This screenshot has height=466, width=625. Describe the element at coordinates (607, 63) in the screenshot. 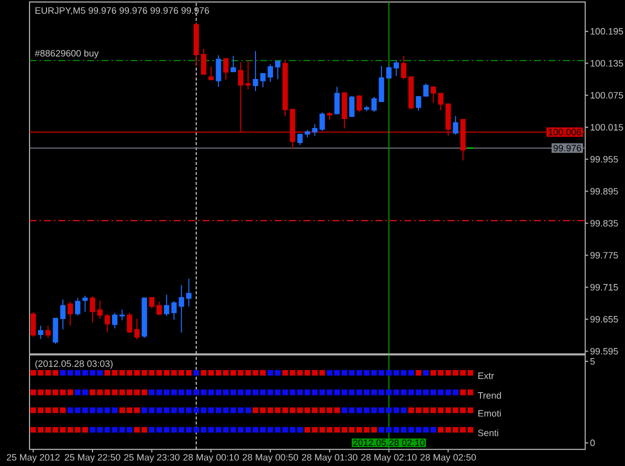

I see `y-tick-label: 100.135` at that location.